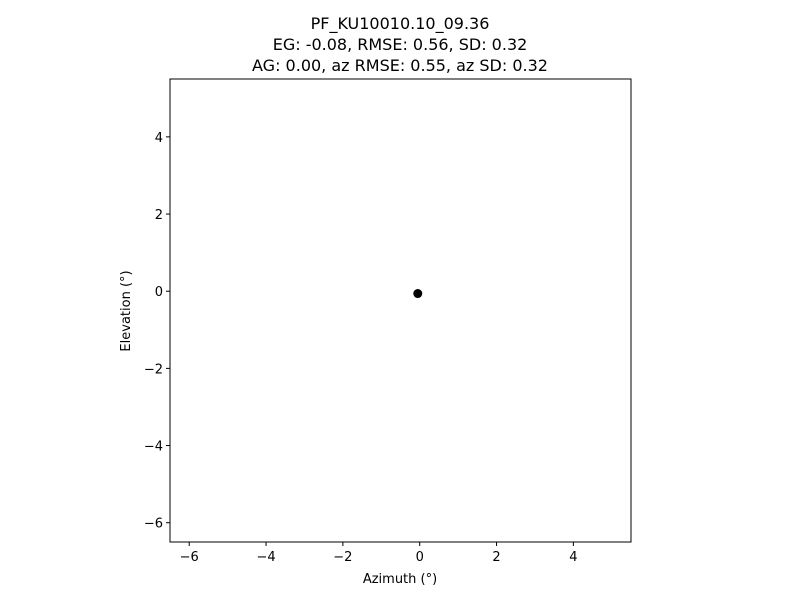 This screenshot has height=600, width=800. Describe the element at coordinates (400, 65) in the screenshot. I see `chart-title-line-3: AG: 0.00, az RMSE: 0.55, az SD: 0.32` at that location.